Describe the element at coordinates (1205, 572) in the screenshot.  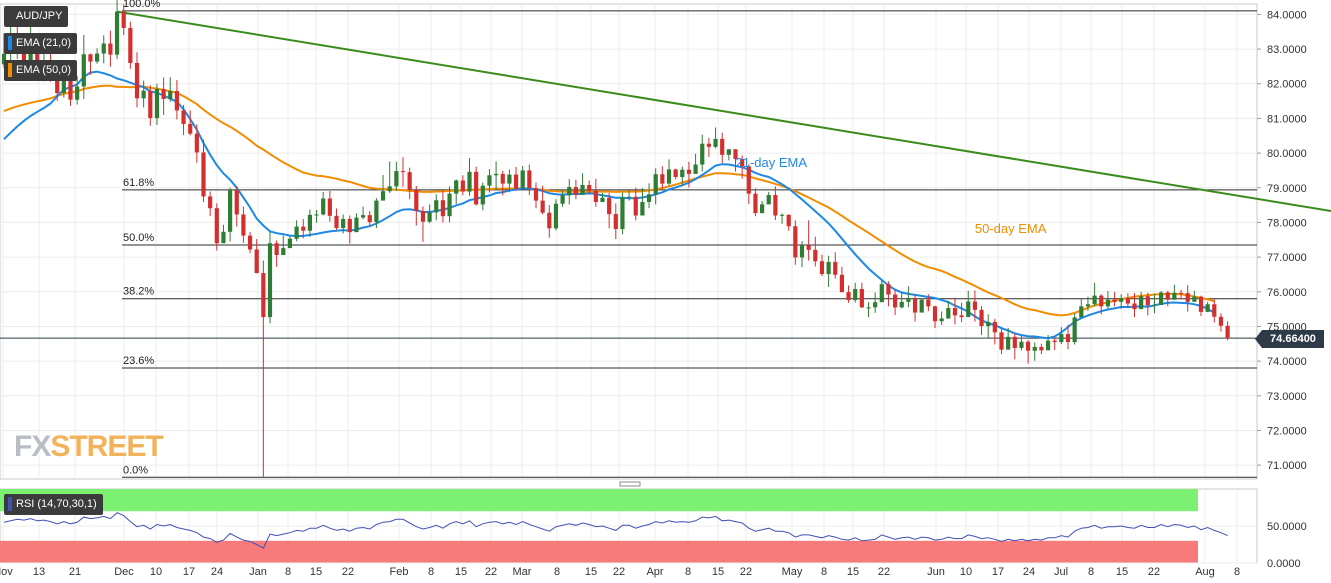
I see `x-tick-label: Aug` at that location.